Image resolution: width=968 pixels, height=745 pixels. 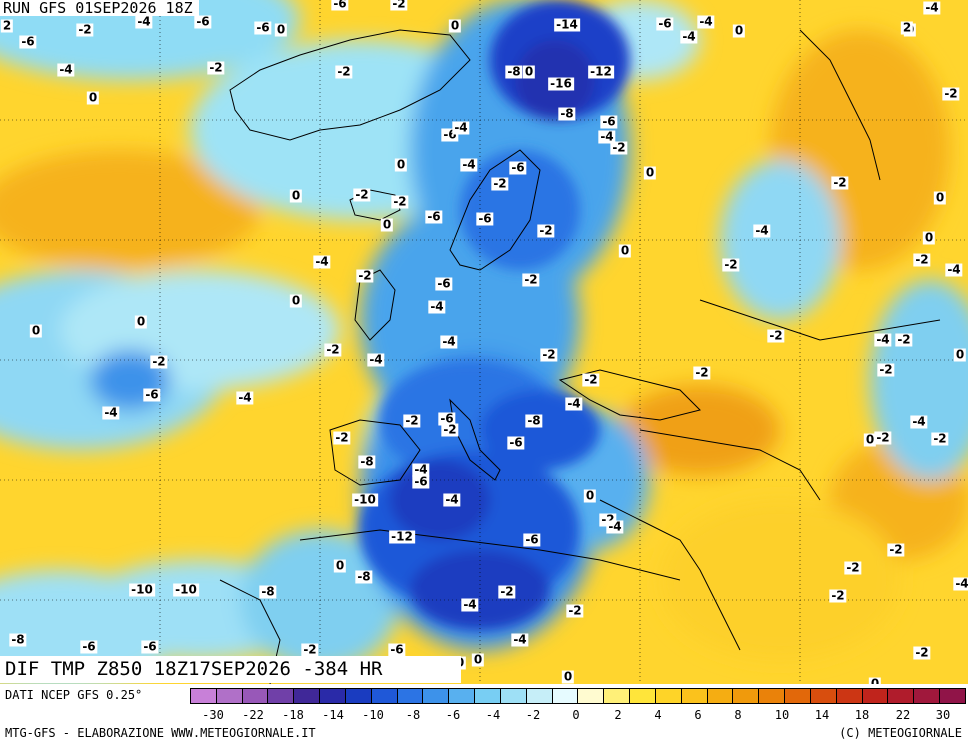 I want to click on scale-tick-label: -10, so click(x=373, y=715).